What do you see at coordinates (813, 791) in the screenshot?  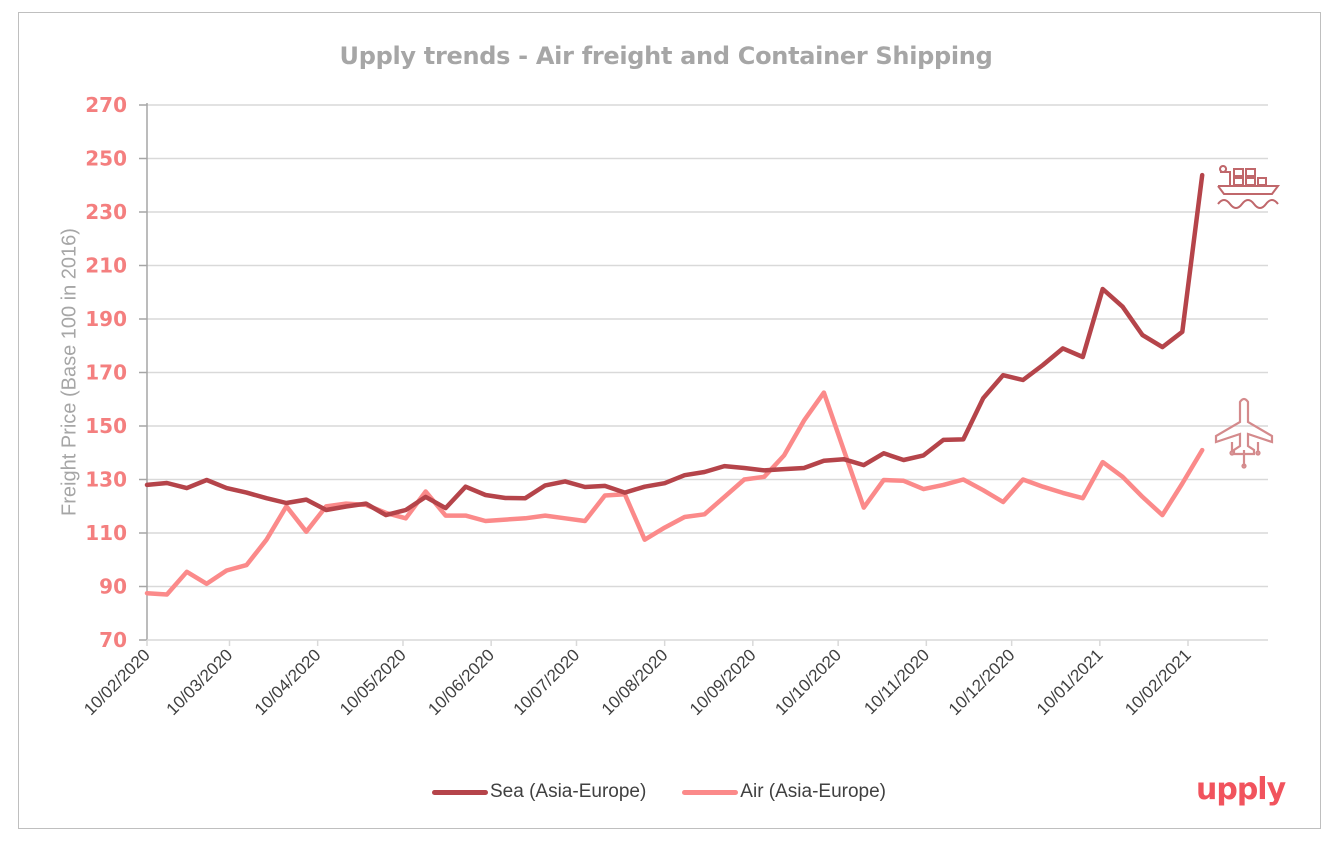 I see `legend-label-air: Air (Asia-Europe)` at bounding box center [813, 791].